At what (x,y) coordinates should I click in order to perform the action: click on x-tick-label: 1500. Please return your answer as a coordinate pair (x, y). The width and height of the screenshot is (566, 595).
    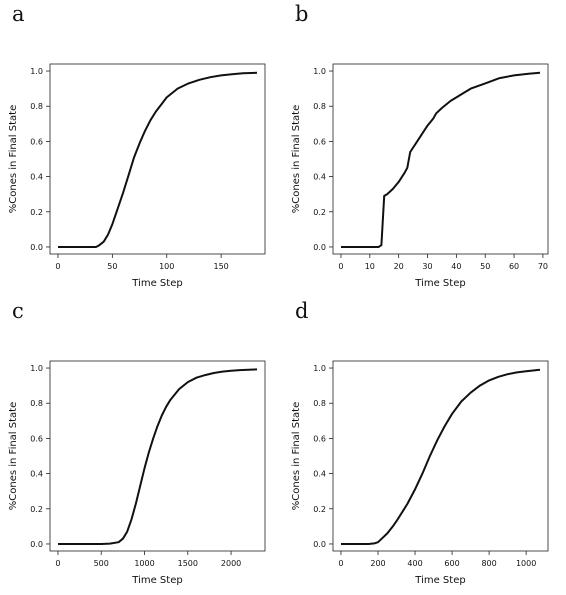
    Looking at the image, I should click on (188, 563).